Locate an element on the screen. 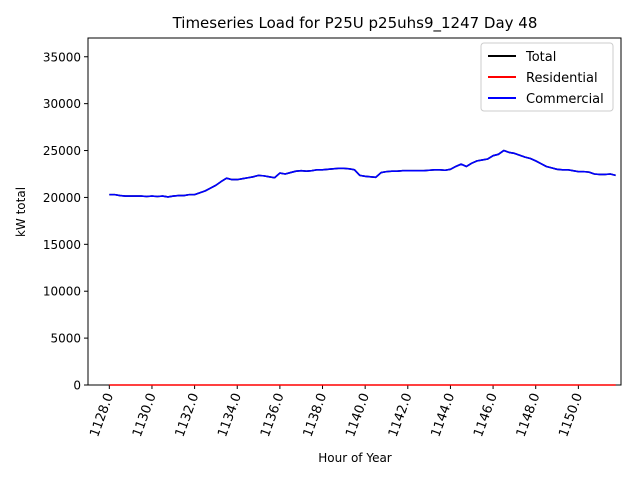 The image size is (640, 480). y-tick-label: 20000 is located at coordinates (62, 198).